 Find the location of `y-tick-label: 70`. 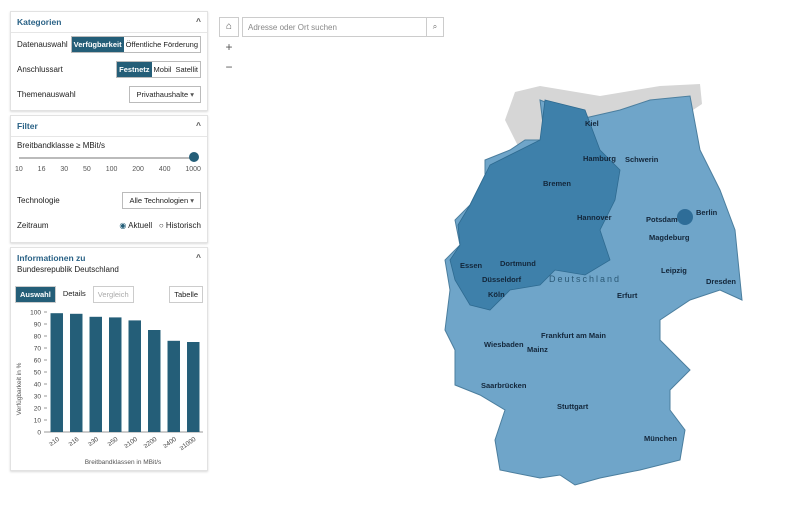

y-tick-label: 70 is located at coordinates (38, 349).